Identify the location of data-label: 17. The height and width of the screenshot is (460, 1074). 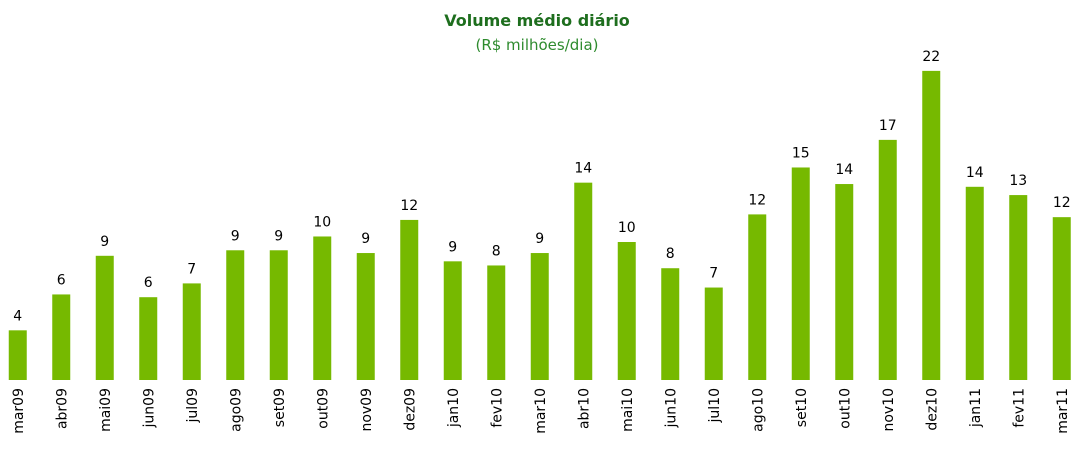
(888, 126).